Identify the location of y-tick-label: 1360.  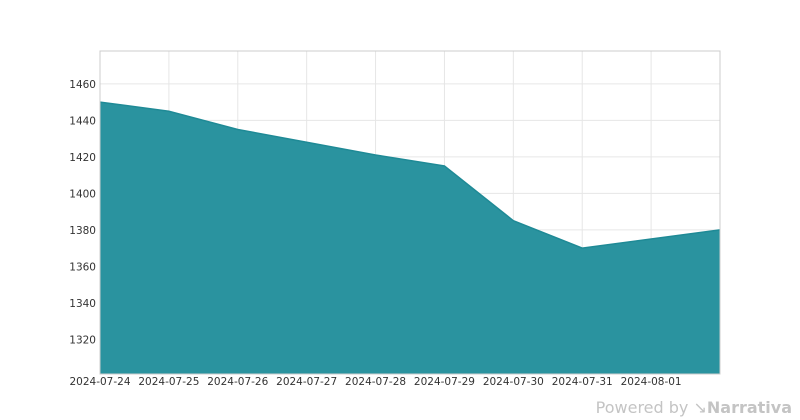
(82, 267).